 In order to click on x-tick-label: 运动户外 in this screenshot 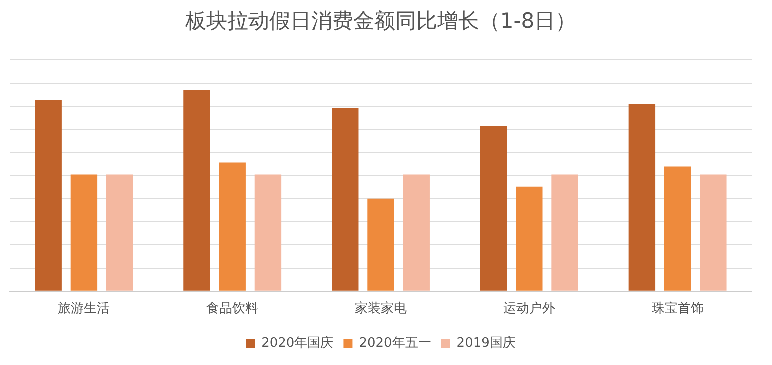, I will do `click(529, 309)`.